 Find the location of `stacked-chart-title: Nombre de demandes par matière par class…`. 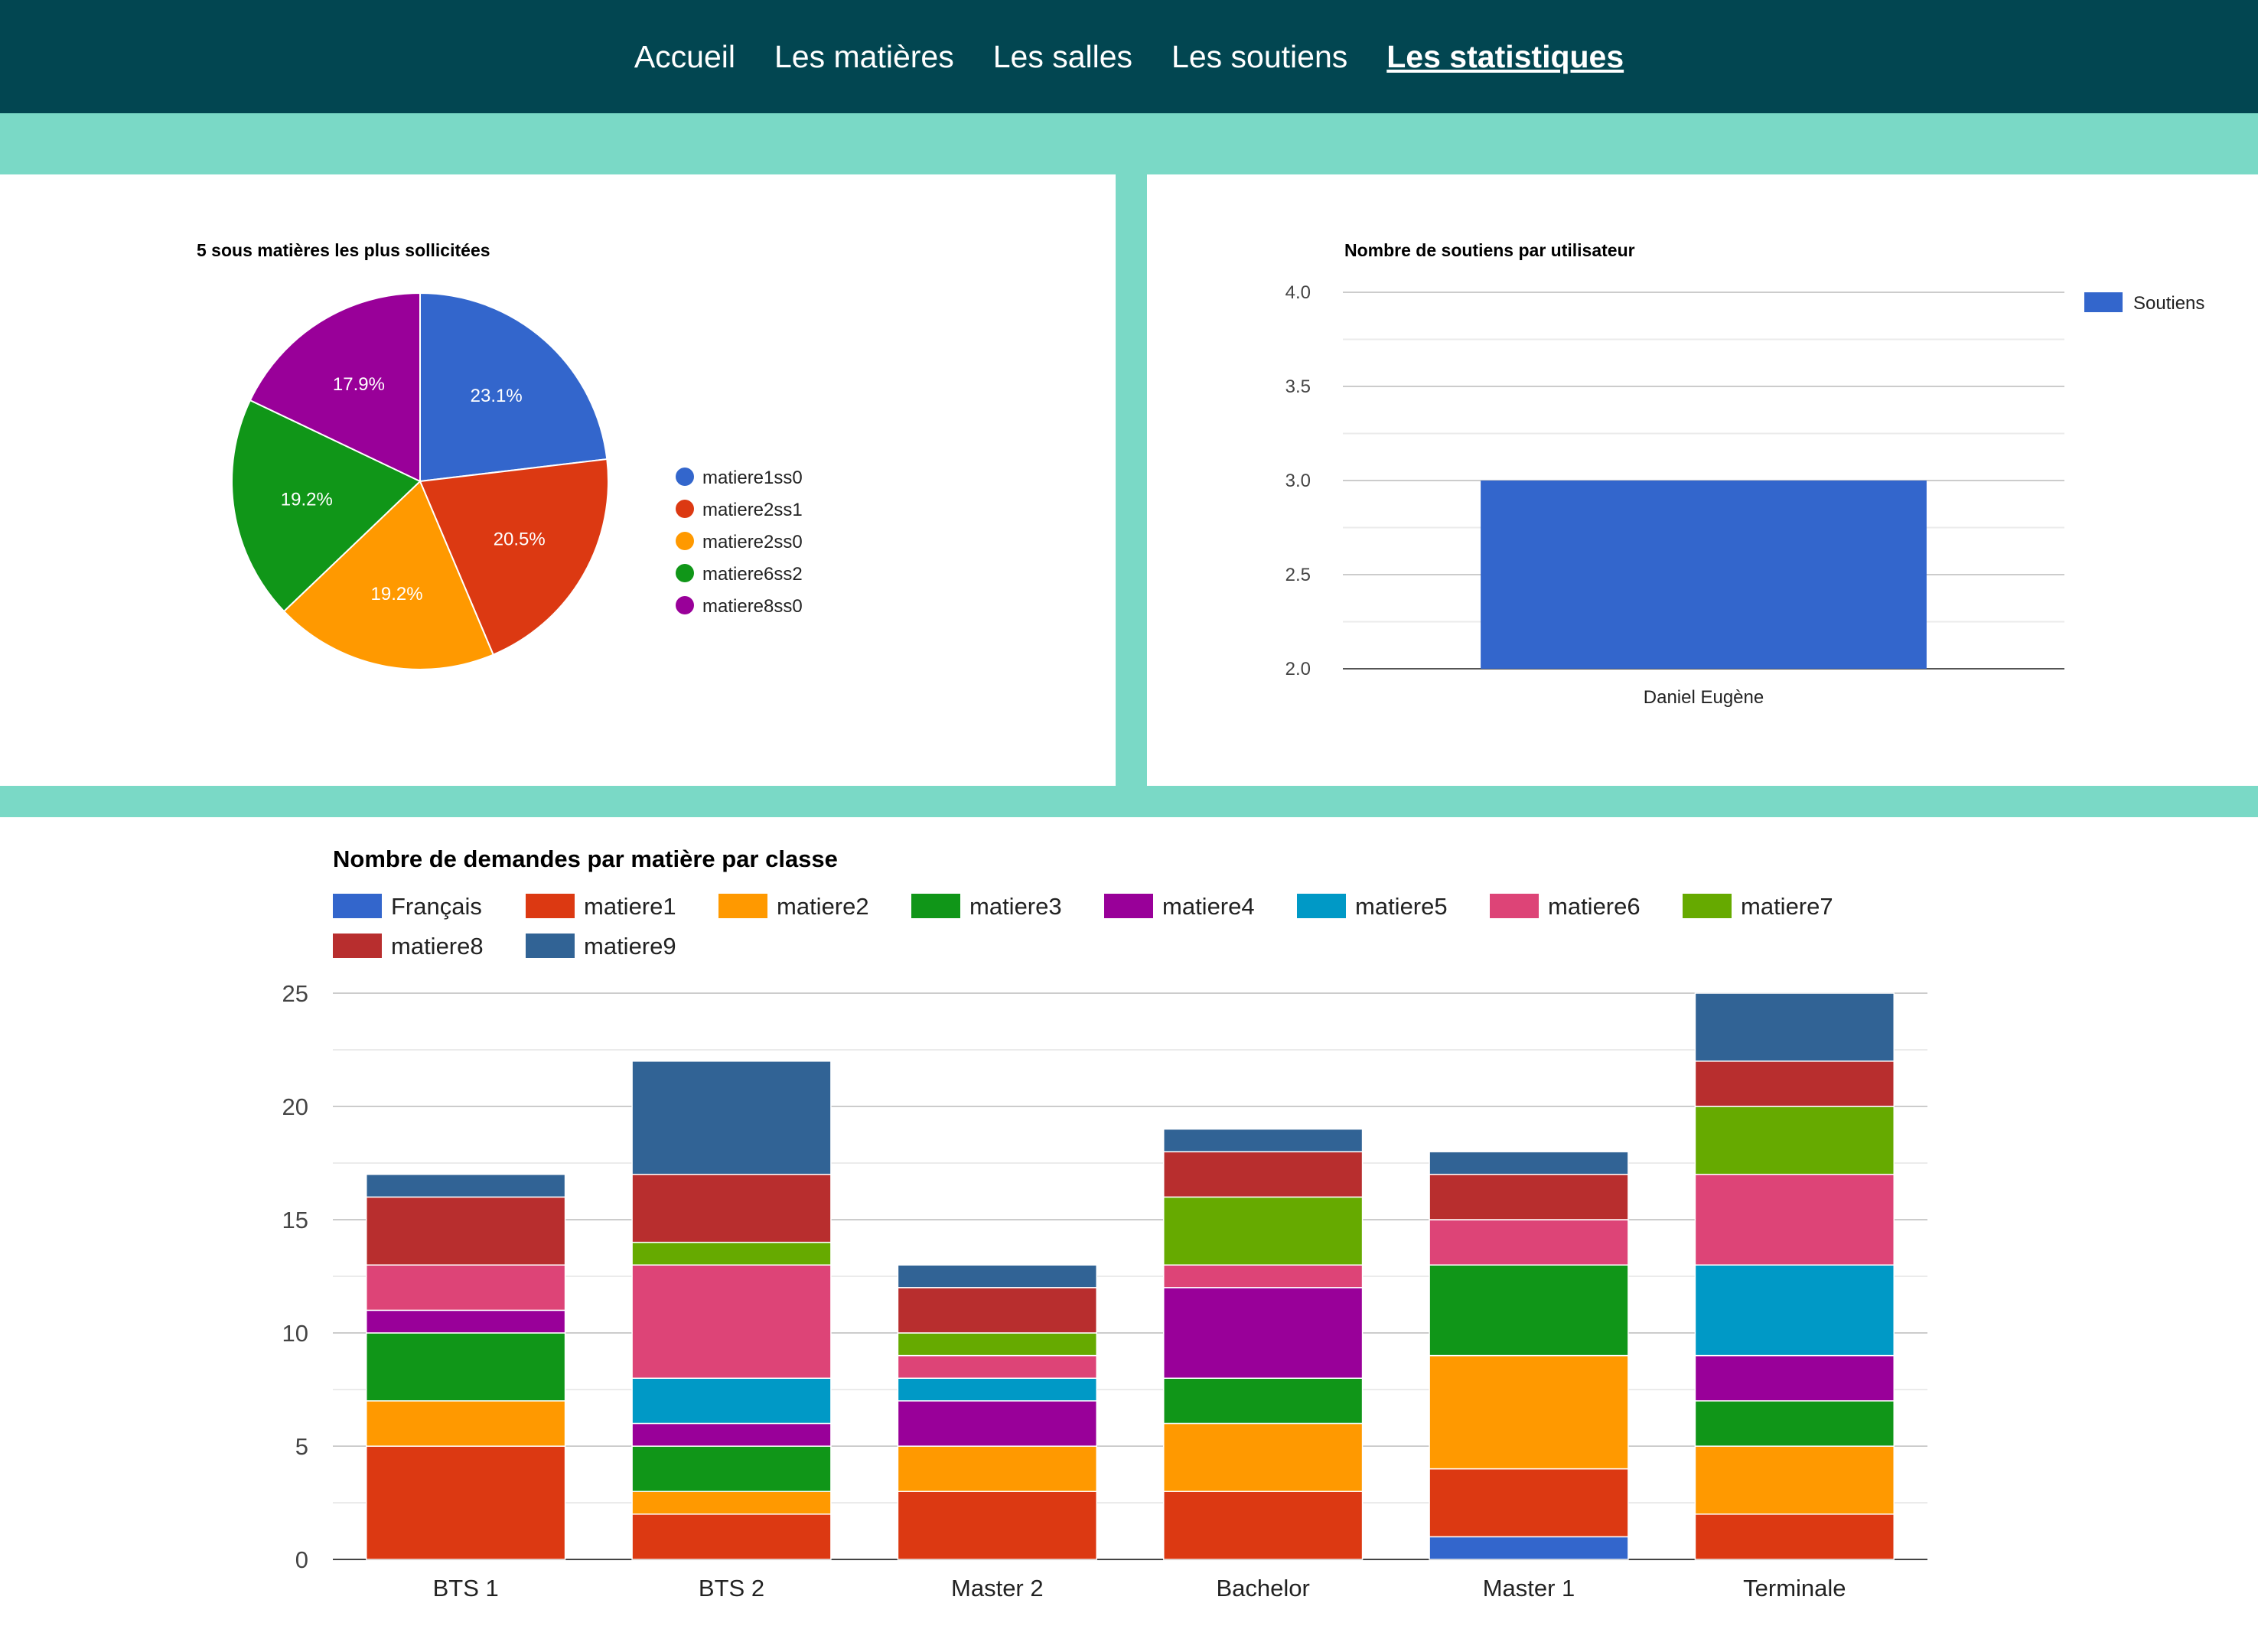

stacked-chart-title: Nombre de demandes par matière par class… is located at coordinates (585, 859).